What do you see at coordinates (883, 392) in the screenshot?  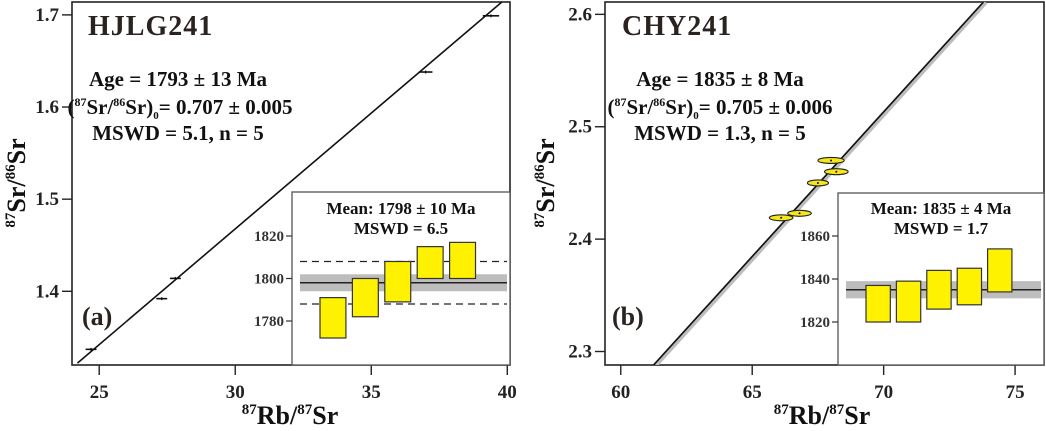 I see `x-tick-label: 70` at bounding box center [883, 392].